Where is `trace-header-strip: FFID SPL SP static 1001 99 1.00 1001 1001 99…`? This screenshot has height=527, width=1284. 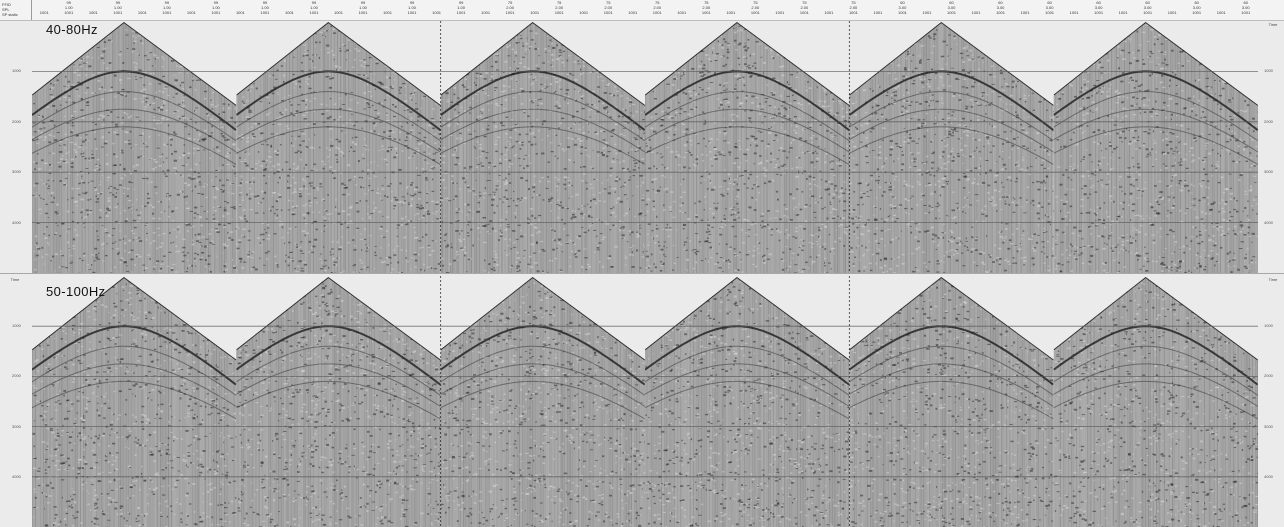
trace-header-strip: FFID SPL SP static 1001 99 1.00 1001 1001 99… is located at coordinates (642, 10).